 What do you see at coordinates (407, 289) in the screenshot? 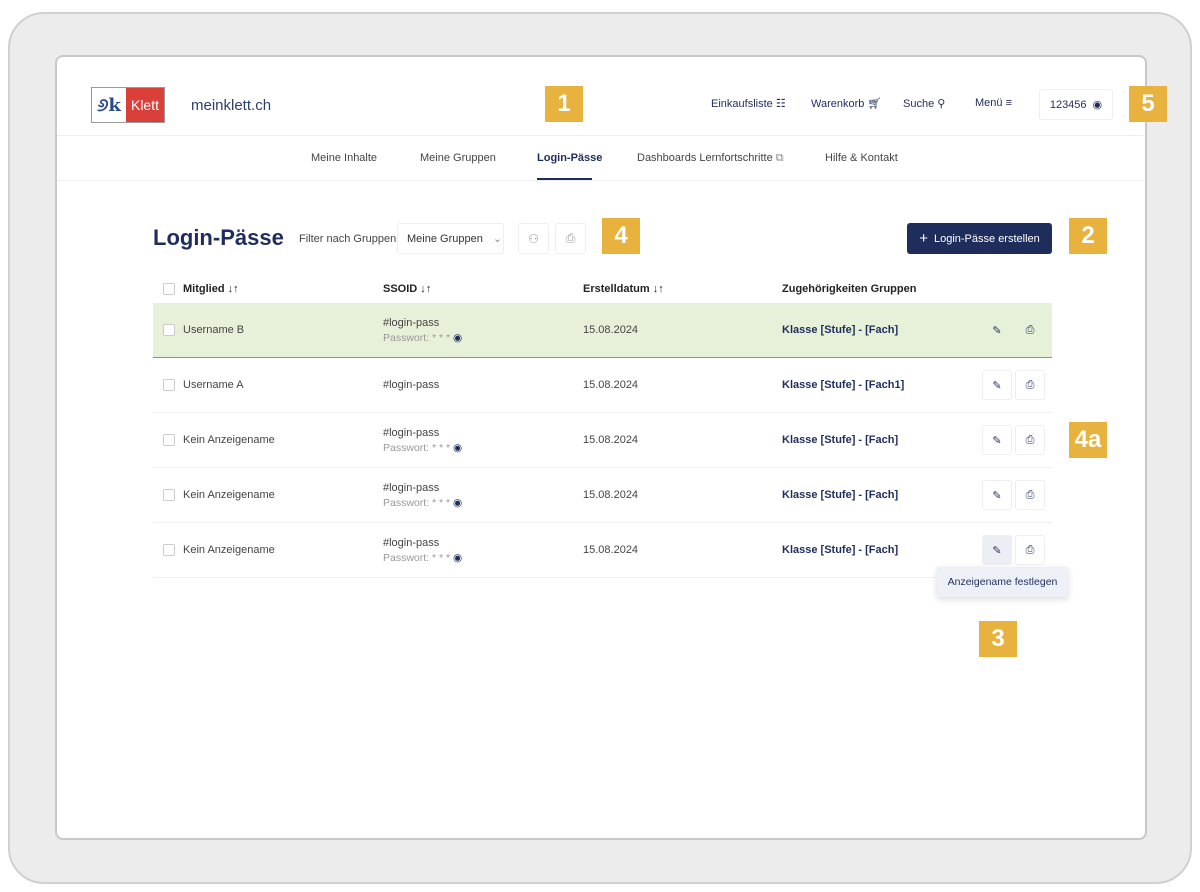
I see `column-header-ssoid: SSOID ↓↑` at bounding box center [407, 289].